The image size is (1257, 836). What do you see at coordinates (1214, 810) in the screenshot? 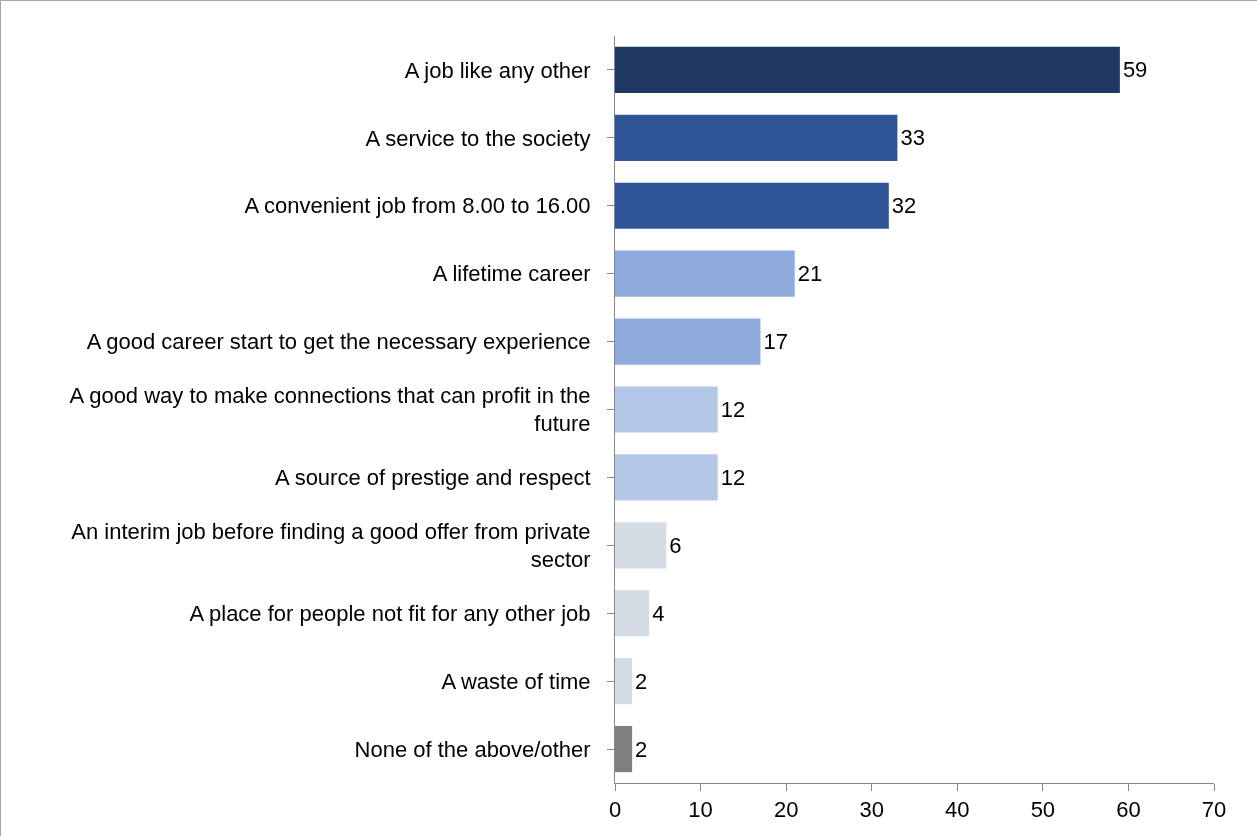
I see `x-tick-label: 70` at bounding box center [1214, 810].